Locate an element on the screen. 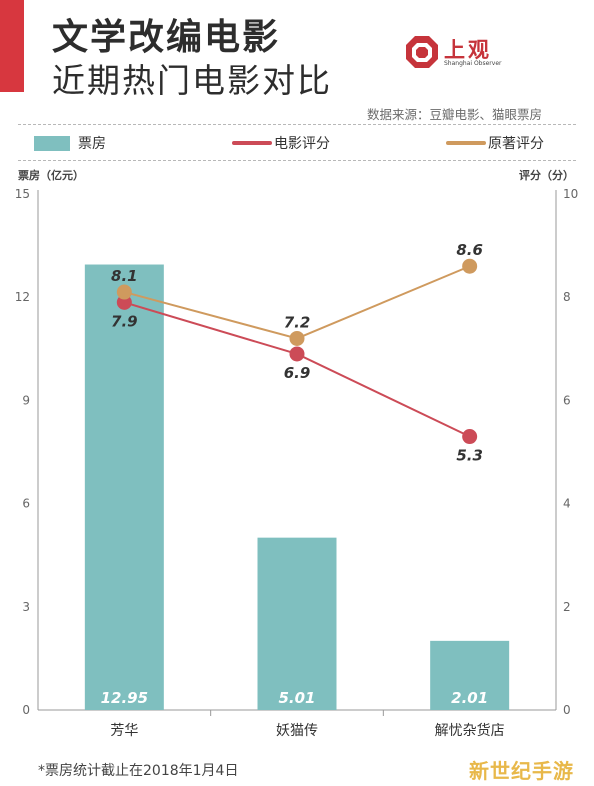 The width and height of the screenshot is (594, 786). footnote: *票房统计截止在2018年1月4日 is located at coordinates (138, 771).